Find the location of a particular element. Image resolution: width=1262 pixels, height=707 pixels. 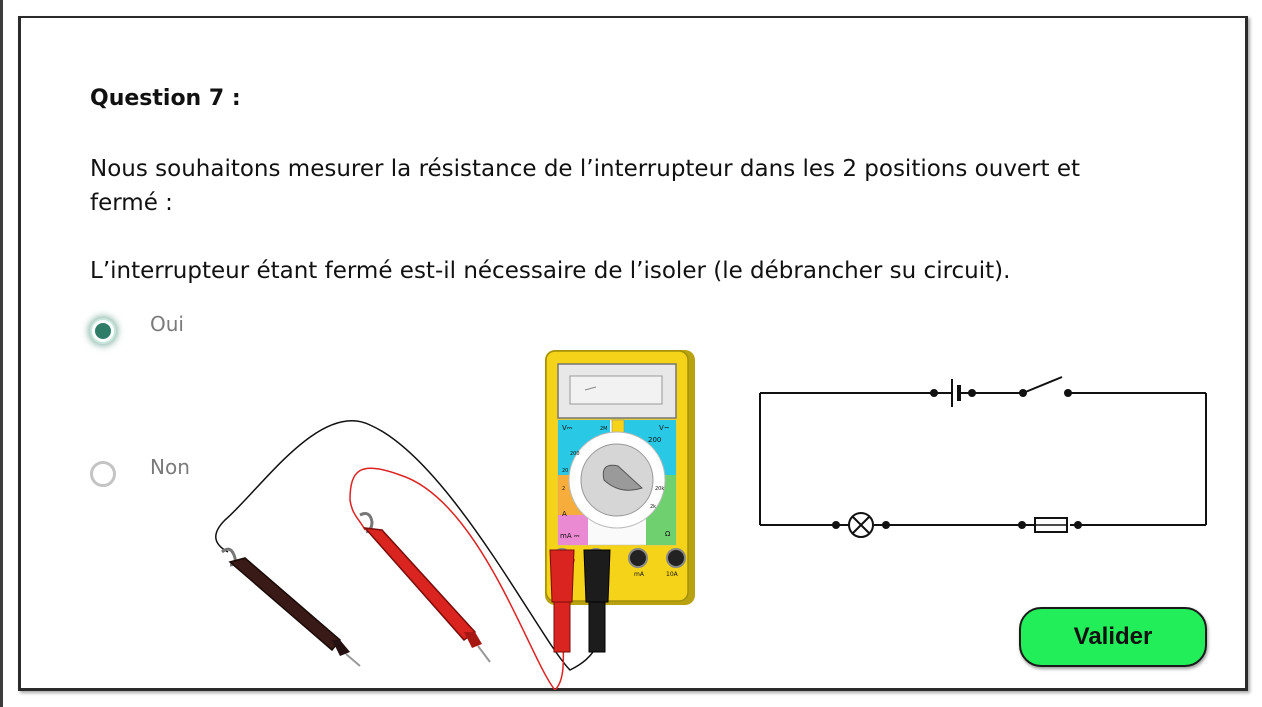

option-non-label: Non is located at coordinates (170, 467).